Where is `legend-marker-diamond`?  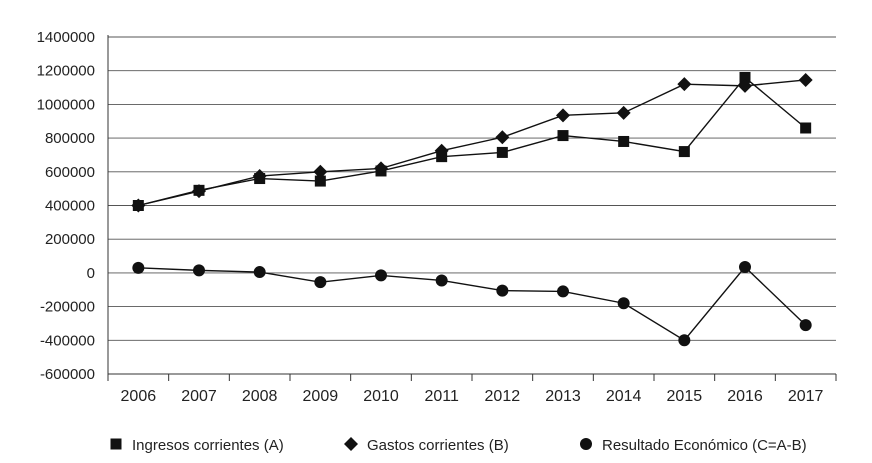
legend-marker-diamond is located at coordinates (351, 444).